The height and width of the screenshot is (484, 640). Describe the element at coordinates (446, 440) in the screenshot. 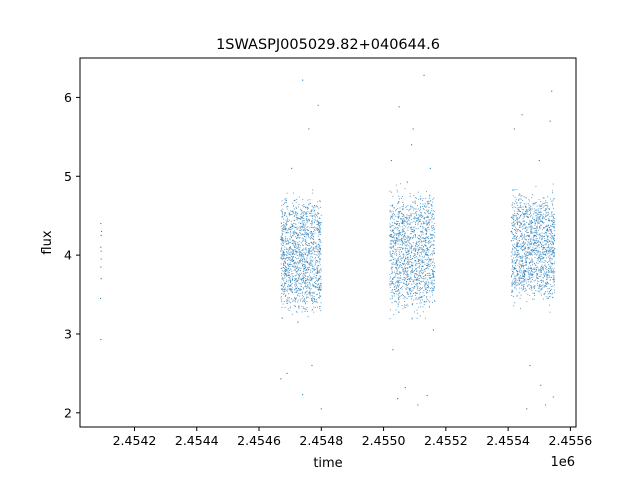

I see `x-tick-label: 2.4552` at that location.